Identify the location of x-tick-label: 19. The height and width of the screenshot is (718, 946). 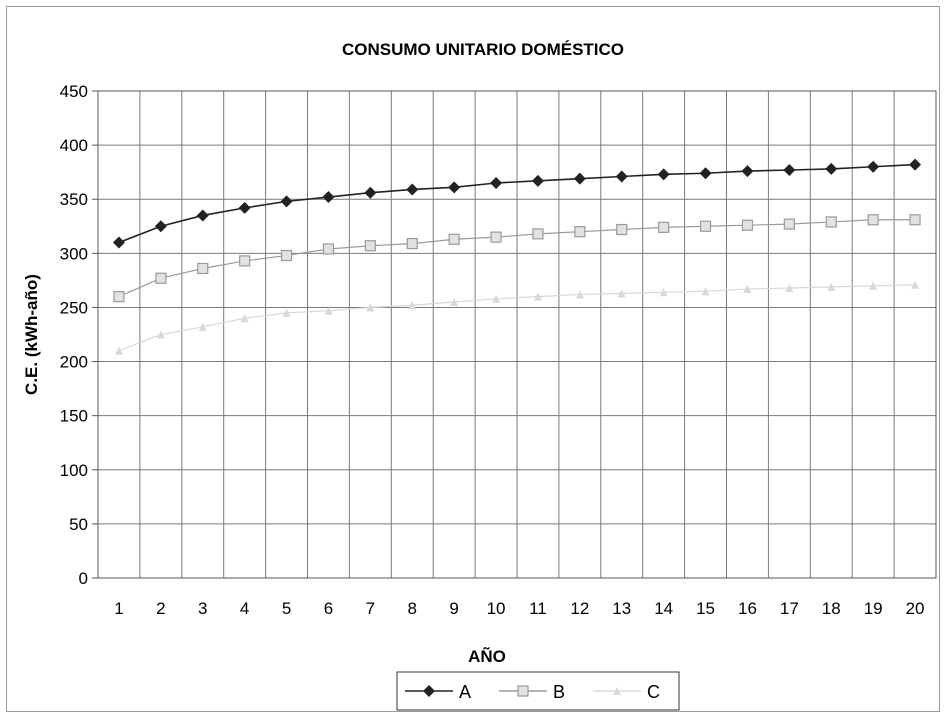
(873, 608).